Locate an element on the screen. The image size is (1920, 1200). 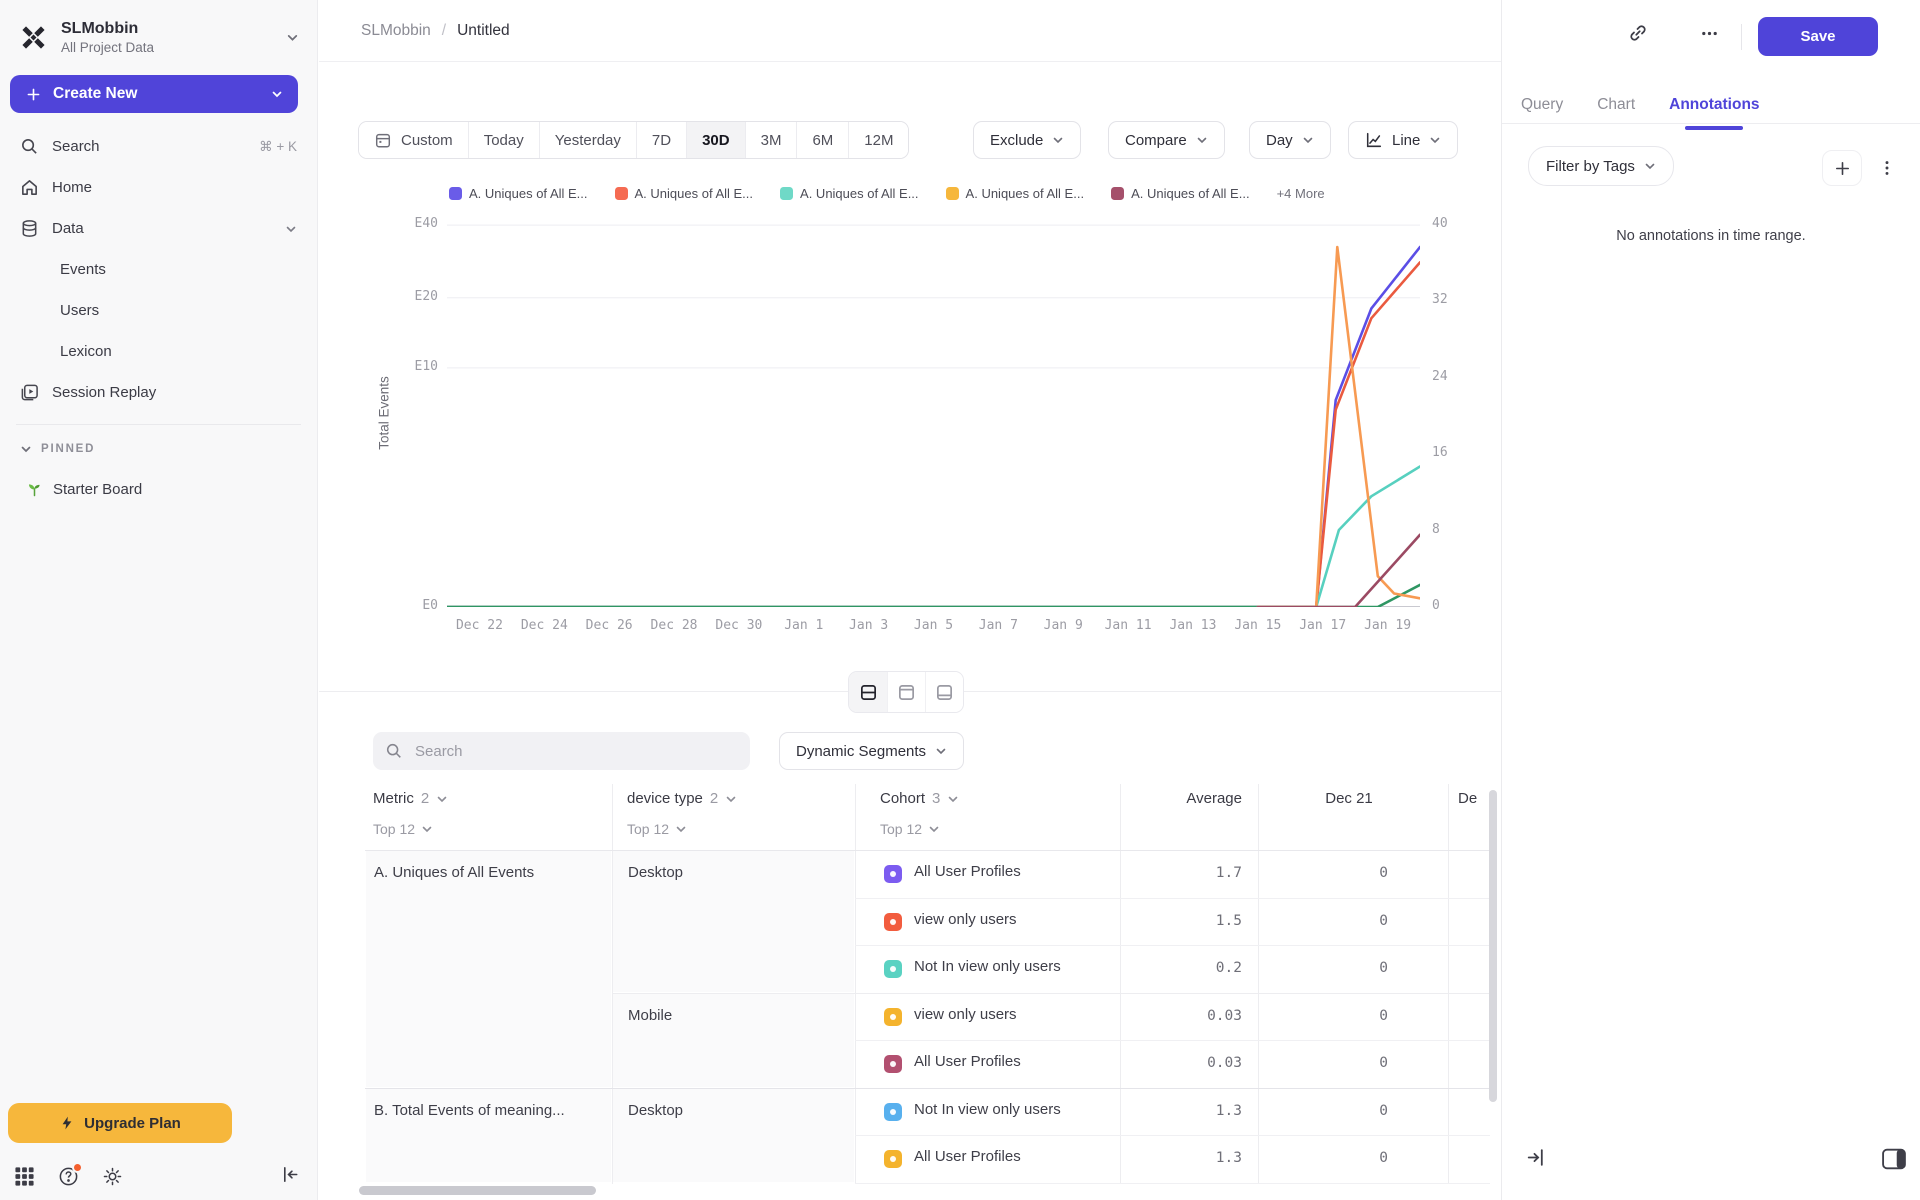
column-header-count: 2 is located at coordinates (714, 798).